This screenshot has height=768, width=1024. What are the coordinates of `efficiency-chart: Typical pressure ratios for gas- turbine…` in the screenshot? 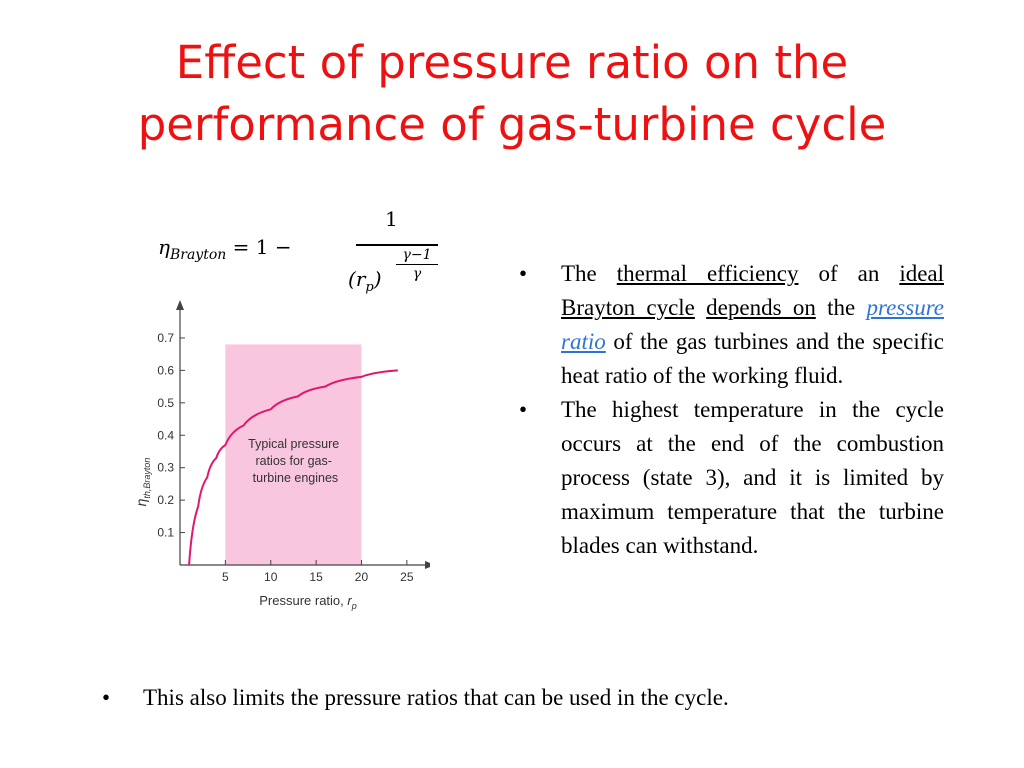 It's located at (281, 455).